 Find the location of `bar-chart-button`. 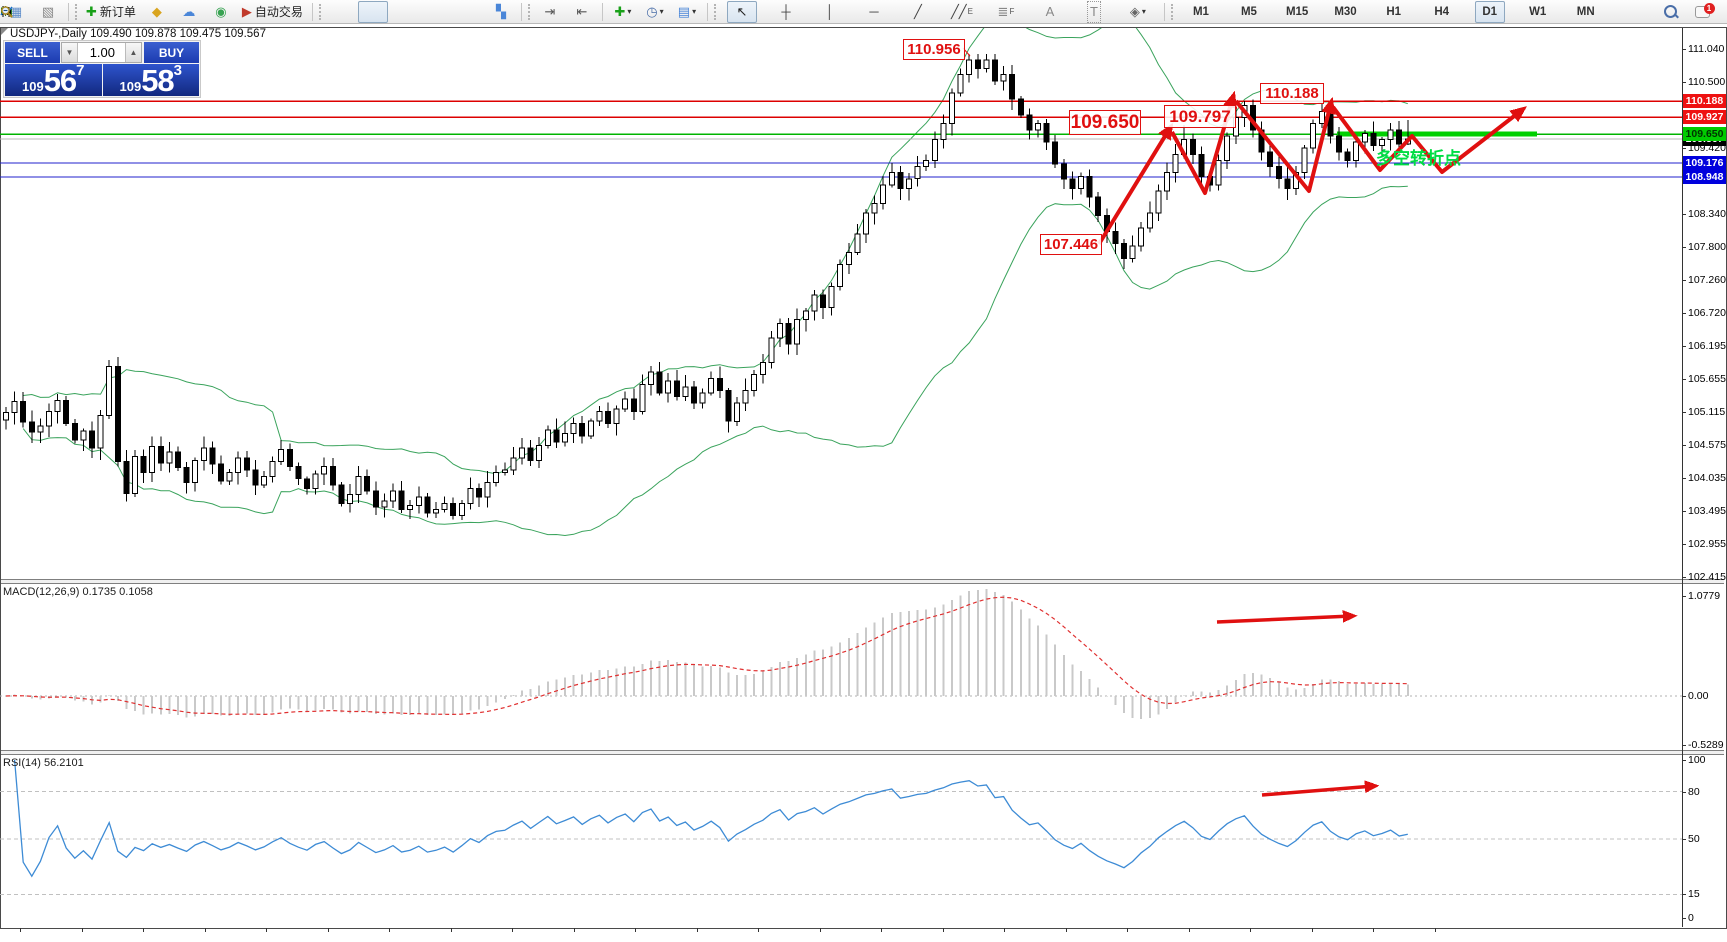

bar-chart-button is located at coordinates (179, 12).